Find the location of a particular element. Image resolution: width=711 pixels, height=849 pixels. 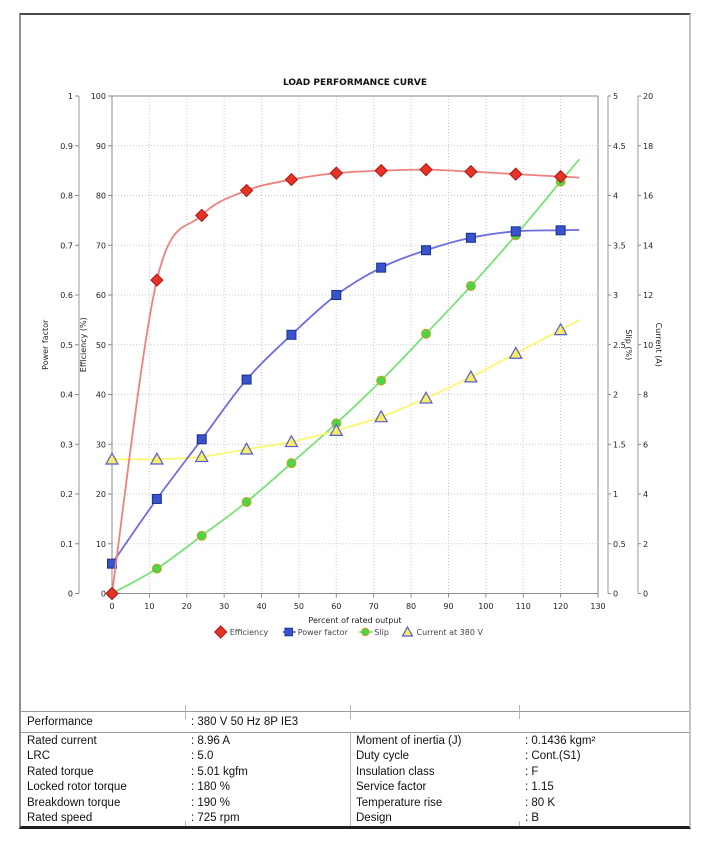

svg-text: 110 is located at coordinates (523, 606).